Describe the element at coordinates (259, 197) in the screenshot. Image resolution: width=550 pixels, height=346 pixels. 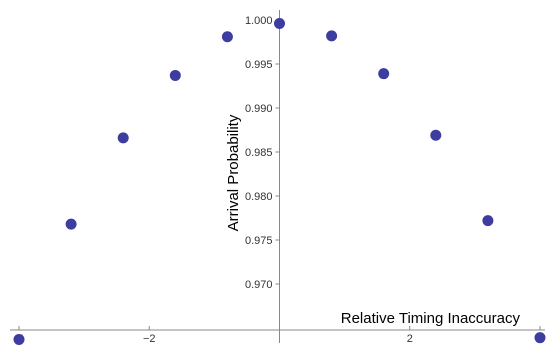
I see `y-tick-label: 0.980` at that location.